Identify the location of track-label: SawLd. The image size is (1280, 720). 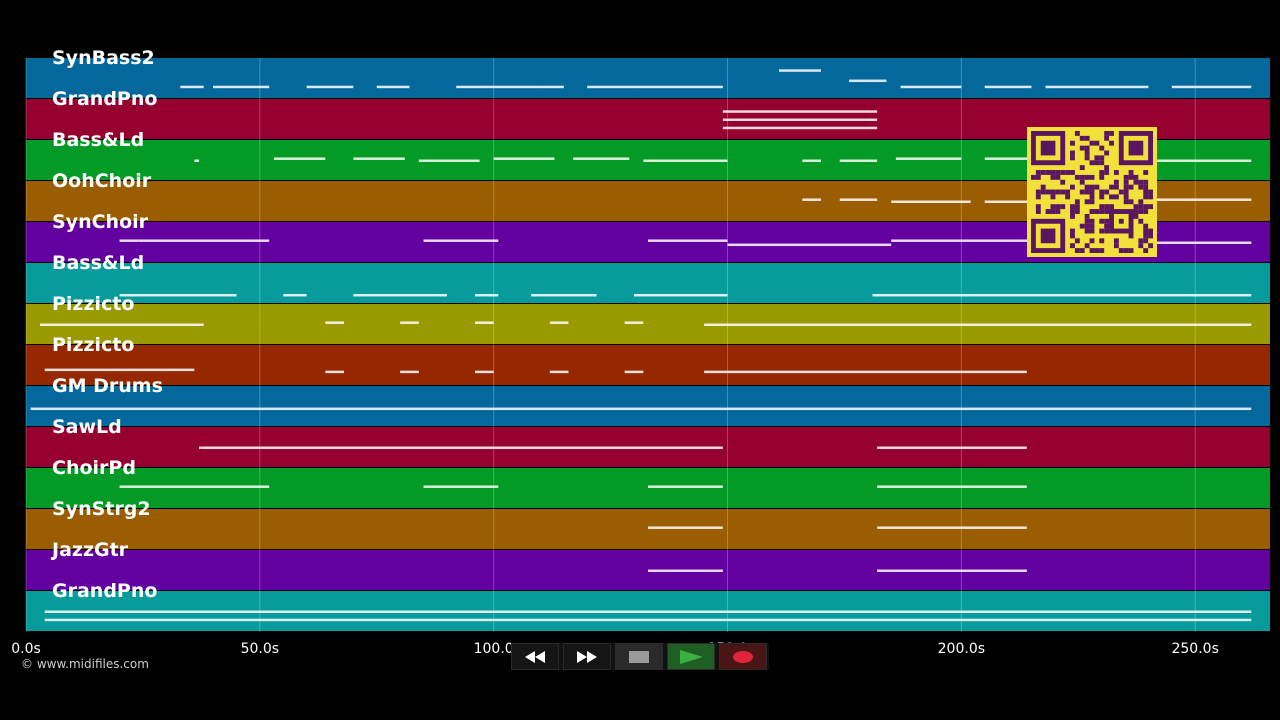
(87, 427).